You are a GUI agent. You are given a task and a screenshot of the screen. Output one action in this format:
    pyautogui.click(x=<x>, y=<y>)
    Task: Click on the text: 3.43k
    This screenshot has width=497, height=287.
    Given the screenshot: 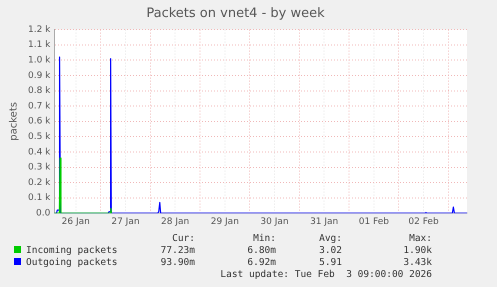 What is the action you would take?
    pyautogui.click(x=417, y=262)
    